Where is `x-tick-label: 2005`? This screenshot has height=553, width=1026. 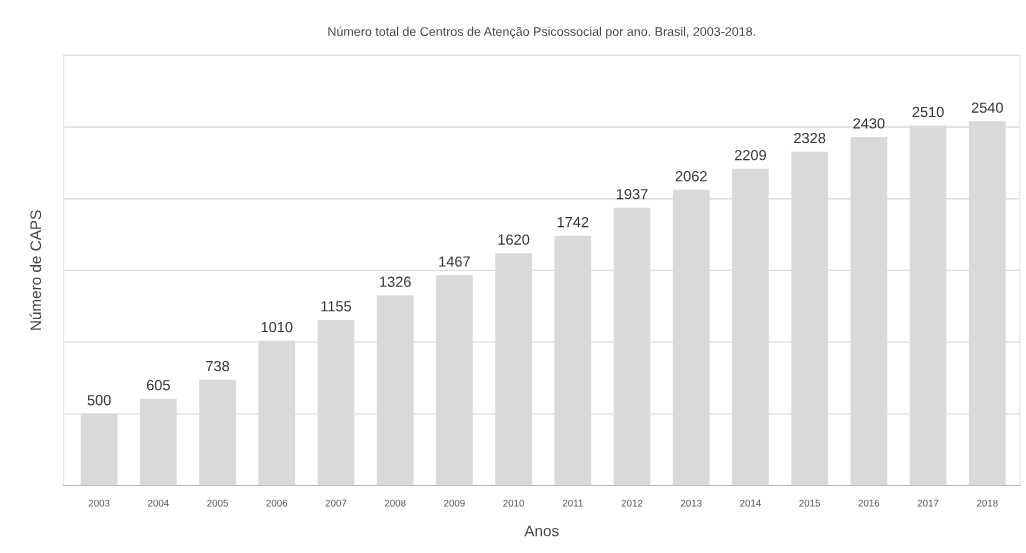 x-tick-label: 2005 is located at coordinates (217, 503).